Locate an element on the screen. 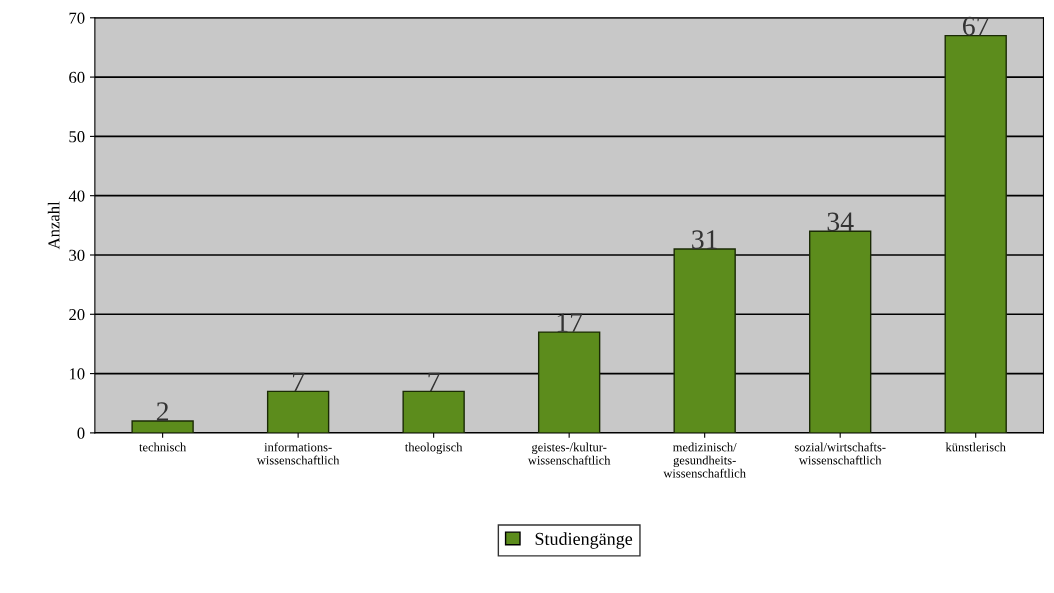  y-tick-label: 60 is located at coordinates (77, 77).